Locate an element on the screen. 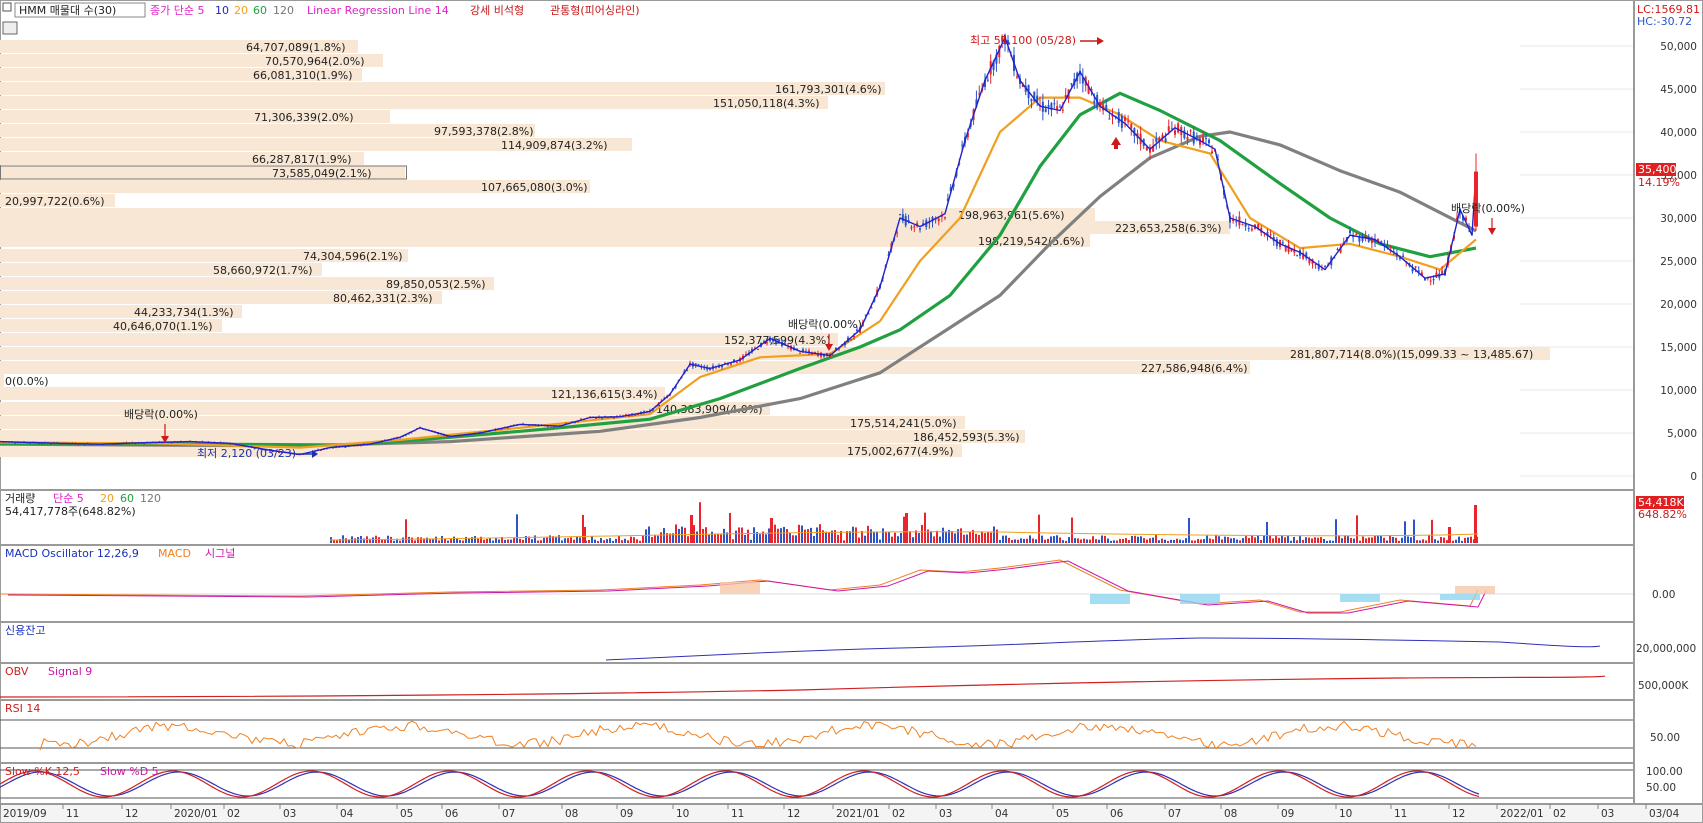 The image size is (1703, 823). volume-profile-label: 66,081,310(1.9%) is located at coordinates (303, 75).